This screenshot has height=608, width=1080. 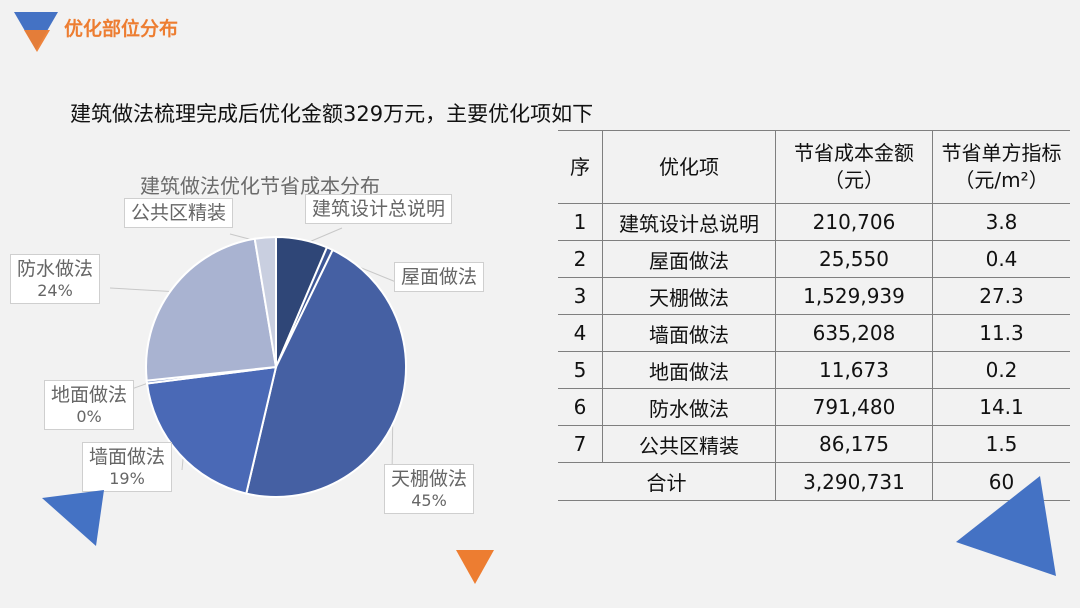 I want to click on row-item: 建筑设计总说明, so click(x=689, y=222).